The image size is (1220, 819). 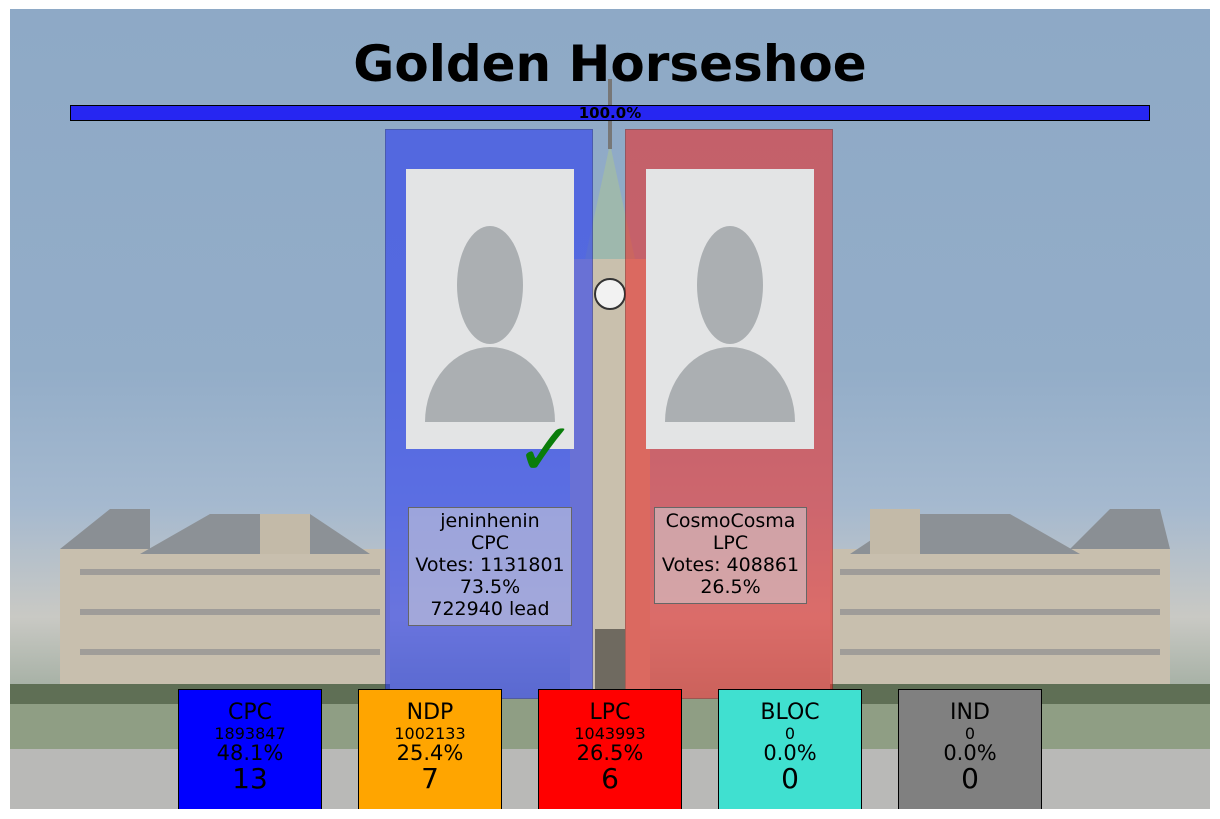 What do you see at coordinates (730, 565) in the screenshot?
I see `candidate-2-votes: Votes: 408861` at bounding box center [730, 565].